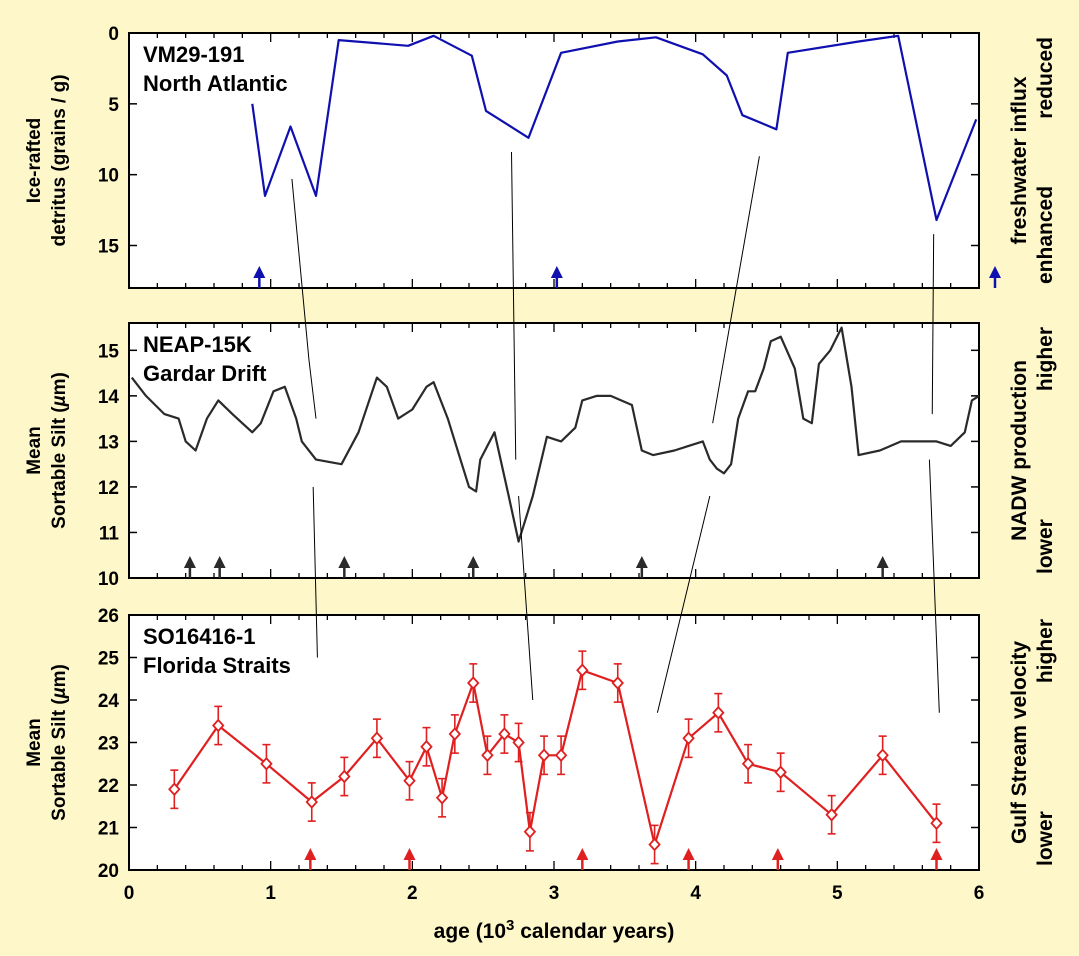 The height and width of the screenshot is (956, 1079). What do you see at coordinates (59, 450) in the screenshot?
I see `panel-middle-ylabel-line: Sortable Silt (µm)` at bounding box center [59, 450].